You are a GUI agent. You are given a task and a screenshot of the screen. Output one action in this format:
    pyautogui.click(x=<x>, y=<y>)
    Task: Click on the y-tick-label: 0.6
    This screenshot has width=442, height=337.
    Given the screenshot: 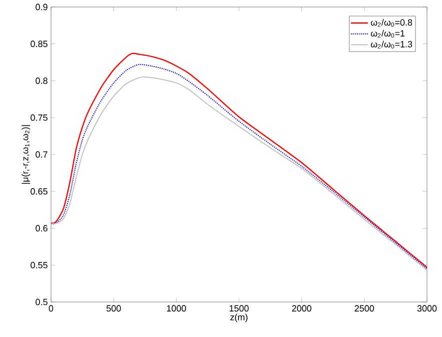 What is the action you would take?
    pyautogui.click(x=42, y=228)
    